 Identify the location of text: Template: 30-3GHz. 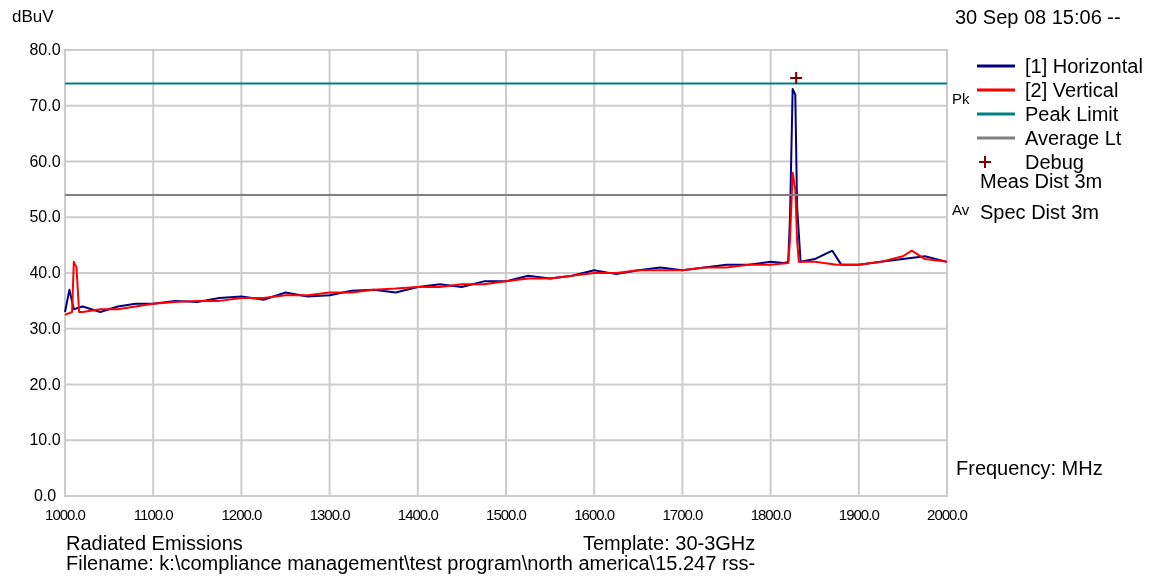
(669, 543).